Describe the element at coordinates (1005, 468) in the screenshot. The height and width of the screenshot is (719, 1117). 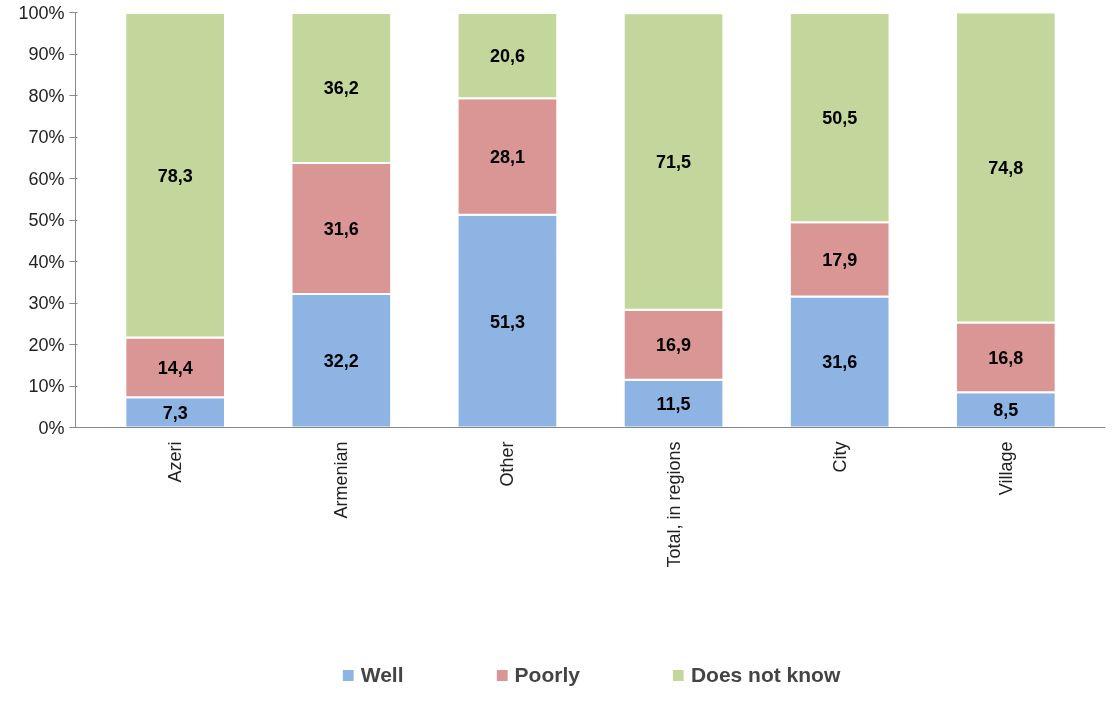
I see `x-tick-label: Village` at that location.